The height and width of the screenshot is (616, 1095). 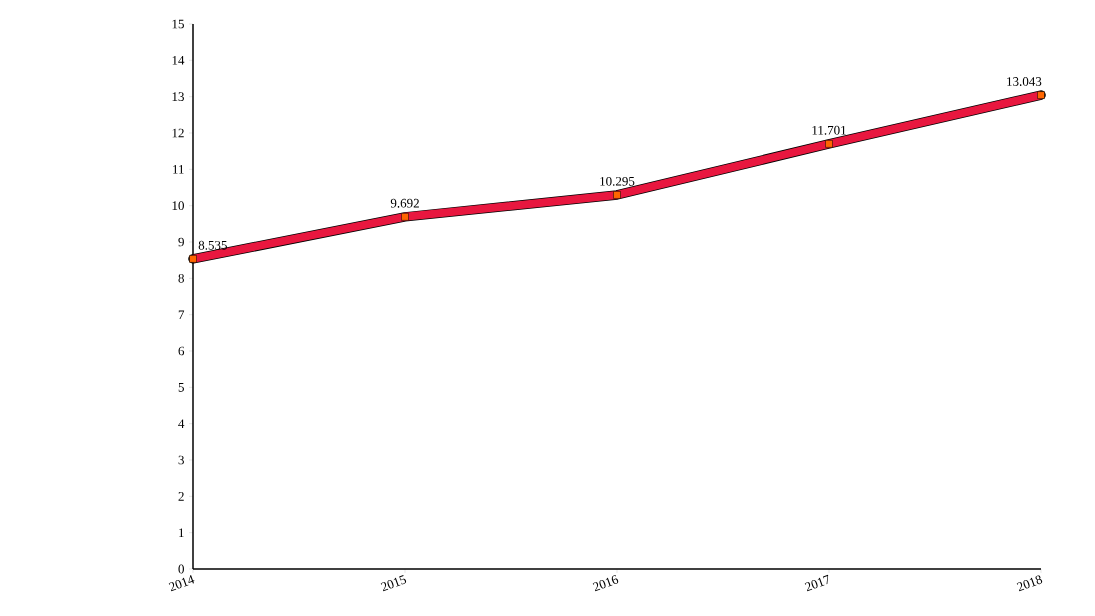 I want to click on data-label: 9.692, so click(x=404, y=203).